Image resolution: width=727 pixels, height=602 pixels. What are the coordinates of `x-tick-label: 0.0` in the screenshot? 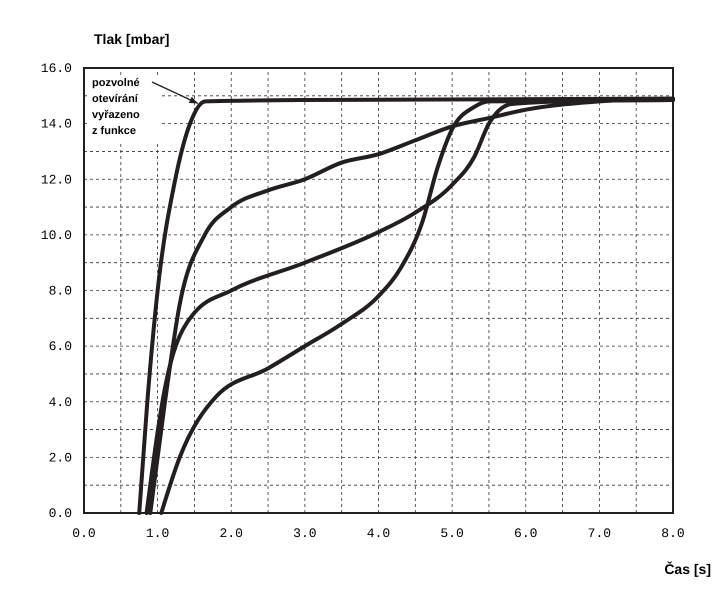 It's located at (84, 533).